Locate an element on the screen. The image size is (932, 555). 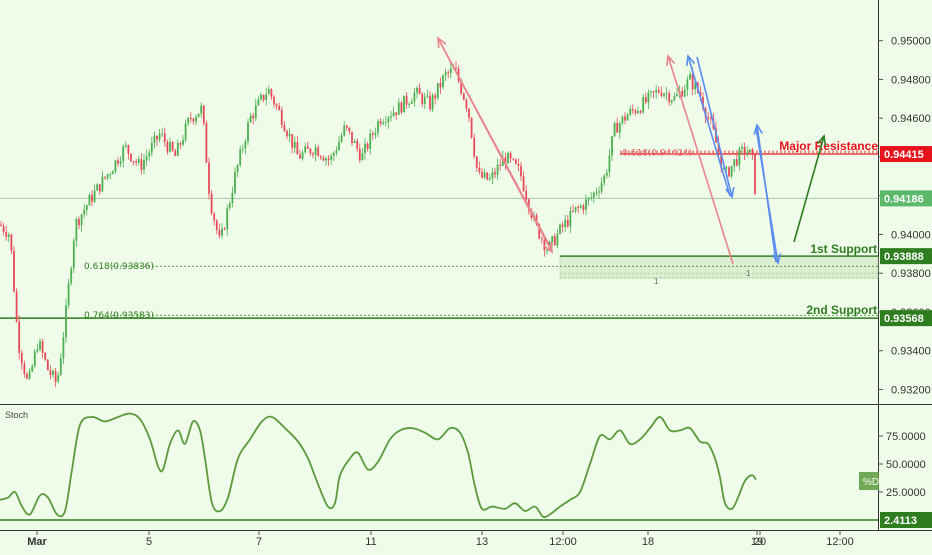
osc-tick-label: 50.0000 is located at coordinates (906, 465).